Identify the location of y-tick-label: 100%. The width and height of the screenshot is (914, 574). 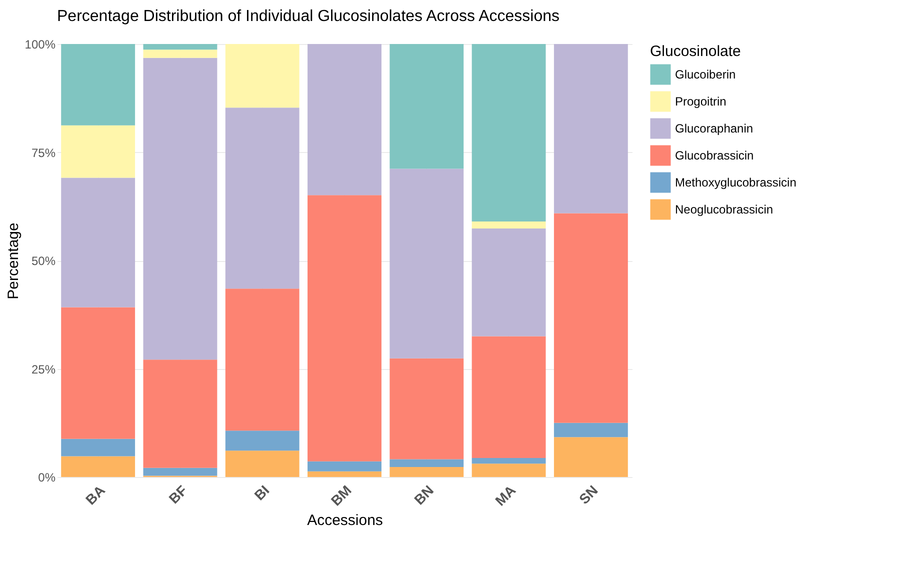
(40, 45).